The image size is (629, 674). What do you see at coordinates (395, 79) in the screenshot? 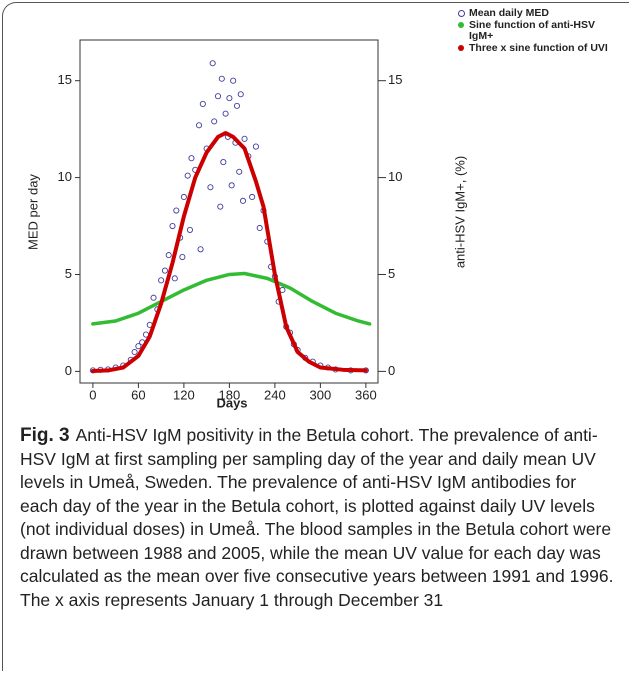
I see `y2-tick-label: 15` at bounding box center [395, 79].